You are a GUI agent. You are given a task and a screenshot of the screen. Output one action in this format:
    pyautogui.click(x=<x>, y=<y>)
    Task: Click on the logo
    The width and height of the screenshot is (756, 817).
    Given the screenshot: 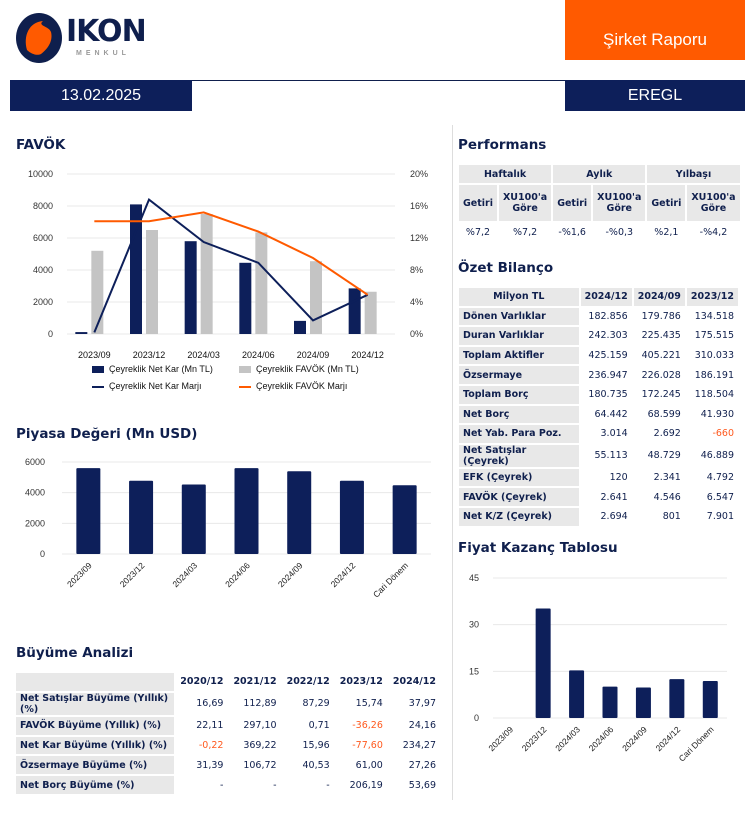 What is the action you would take?
    pyautogui.click(x=40, y=40)
    